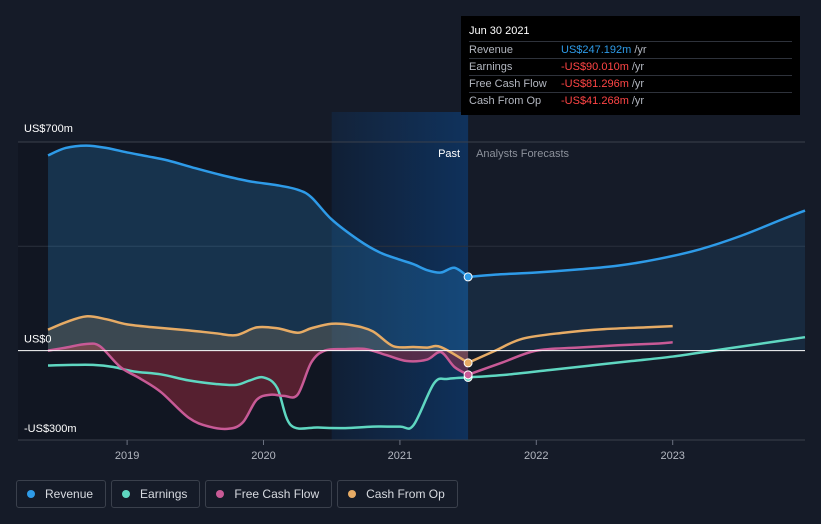  Describe the element at coordinates (50, 429) in the screenshot. I see `y-tick-label: -US$300m` at that location.